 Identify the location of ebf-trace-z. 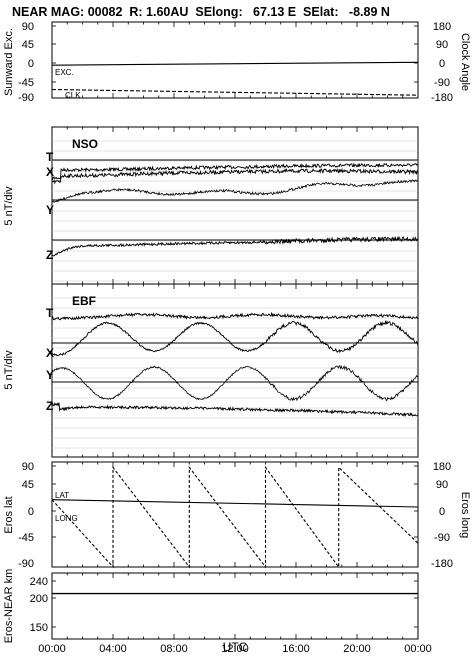
(235, 409).